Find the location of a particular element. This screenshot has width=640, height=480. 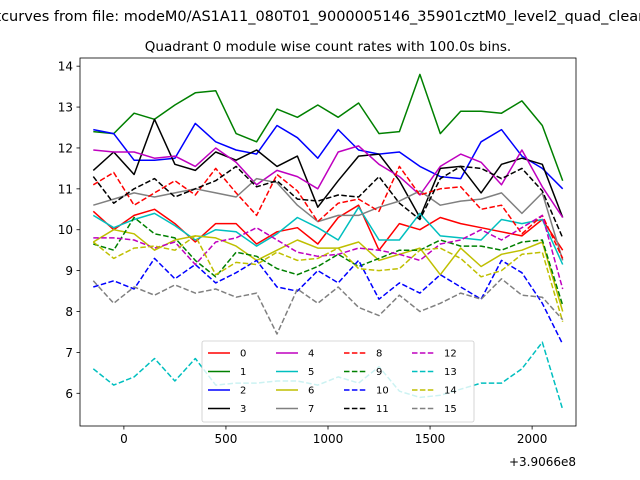

x-tick-label: 2000 is located at coordinates (532, 439).